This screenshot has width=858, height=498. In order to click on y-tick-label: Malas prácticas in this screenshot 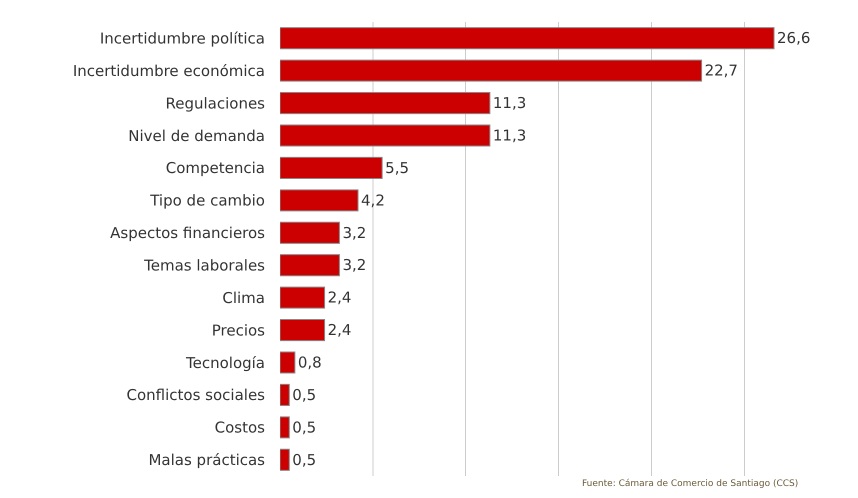, I will do `click(207, 460)`.